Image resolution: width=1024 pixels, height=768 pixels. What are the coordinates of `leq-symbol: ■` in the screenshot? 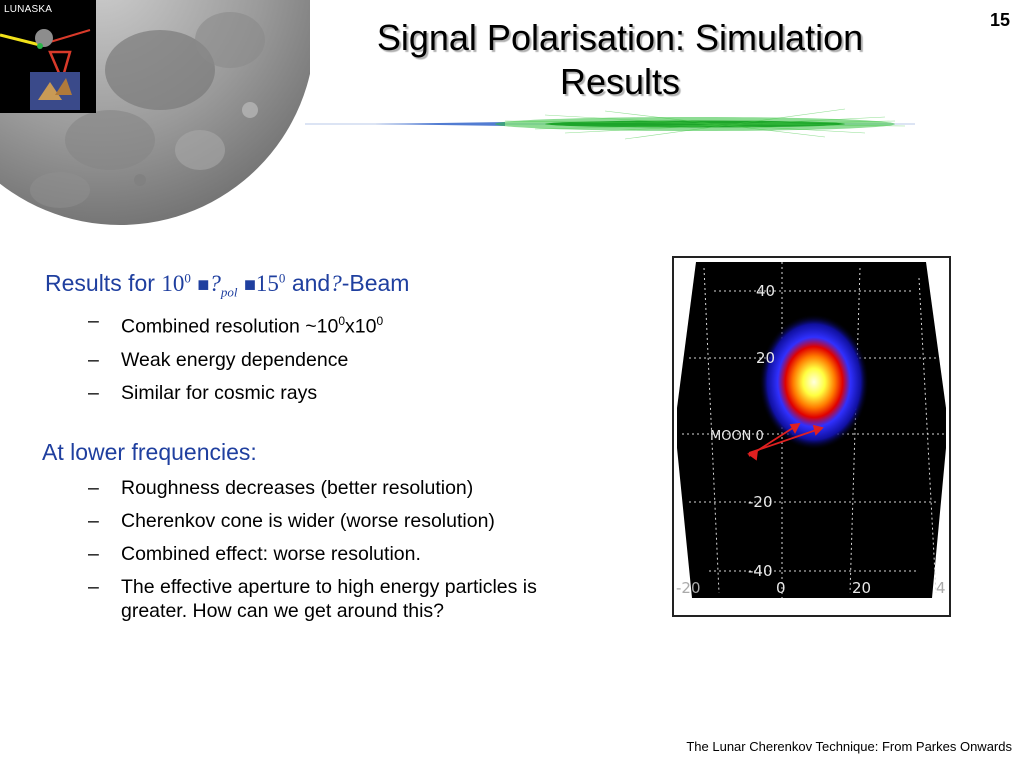 It's located at (203, 285).